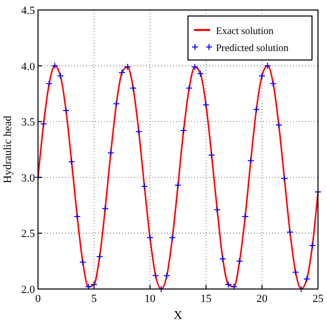 The image size is (327, 327). I want to click on y-tick-label: 4.5, so click(28, 11).